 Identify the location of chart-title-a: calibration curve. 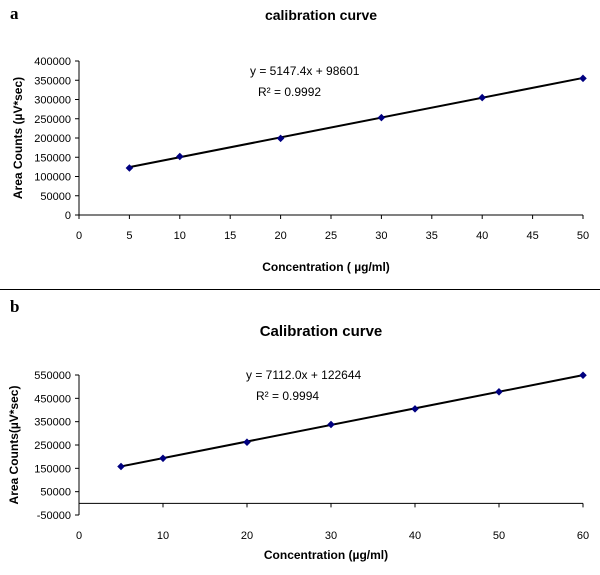
(321, 15).